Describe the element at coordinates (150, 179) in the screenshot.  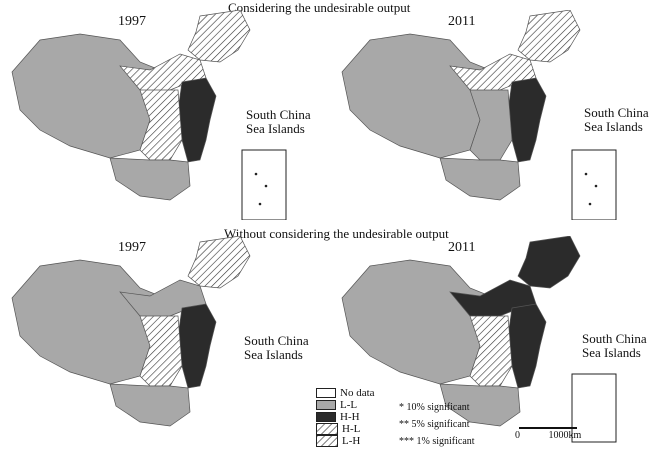
I see `region-south` at that location.